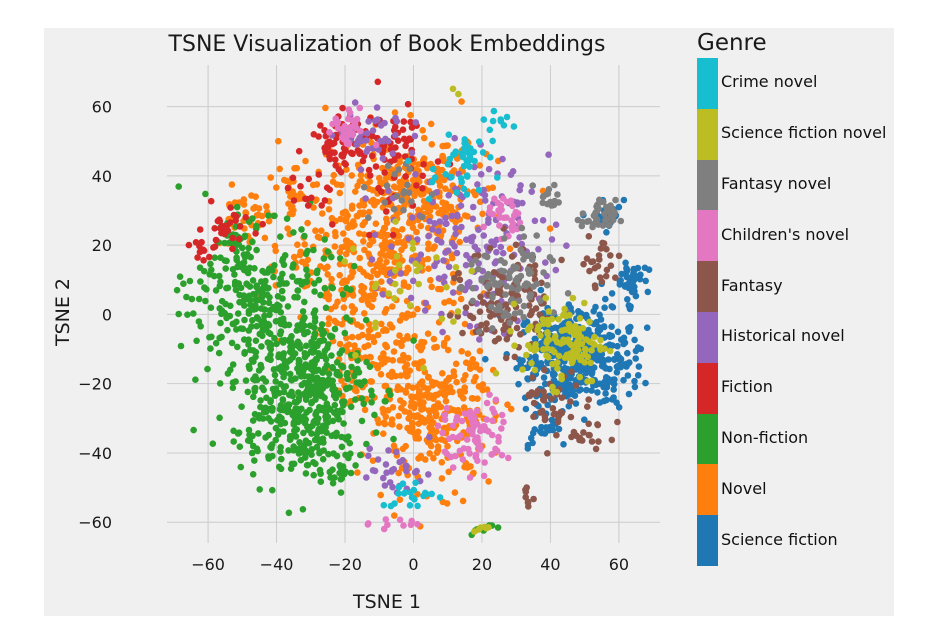 This screenshot has height=626, width=946. Describe the element at coordinates (769, 82) in the screenshot. I see `legend-label: Crime novel` at that location.